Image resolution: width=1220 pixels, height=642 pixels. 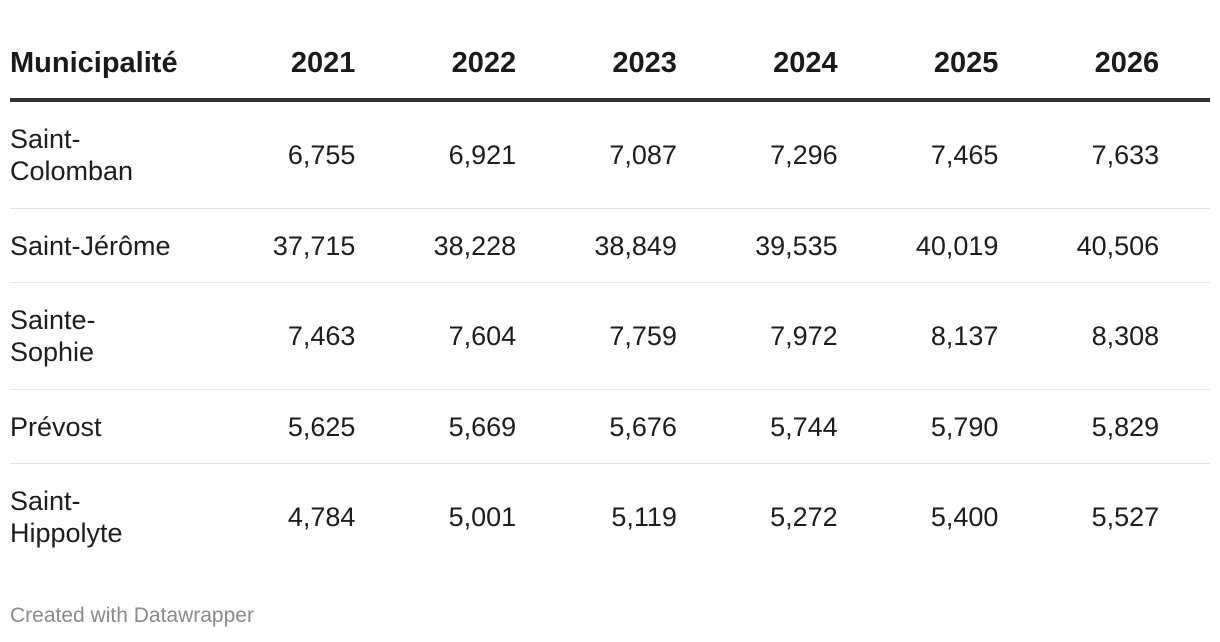 I want to click on municipality-name-line: Hippolyte, so click(x=66, y=533).